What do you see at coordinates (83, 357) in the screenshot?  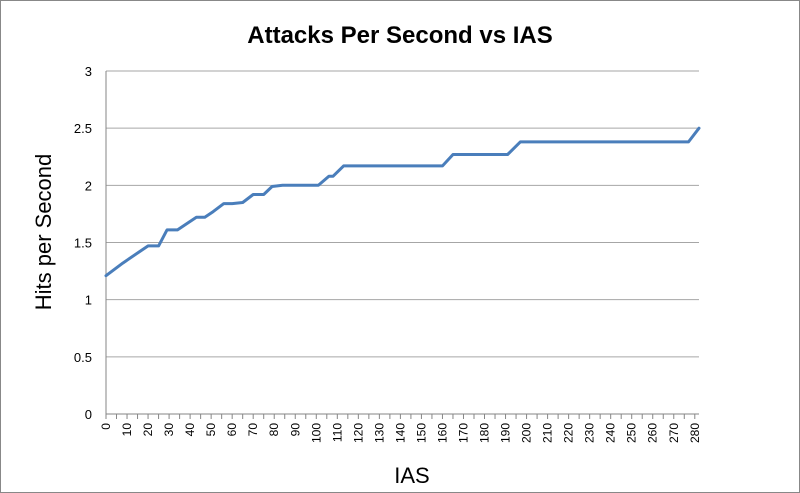 I see `y-tick-label: 0.5` at bounding box center [83, 357].